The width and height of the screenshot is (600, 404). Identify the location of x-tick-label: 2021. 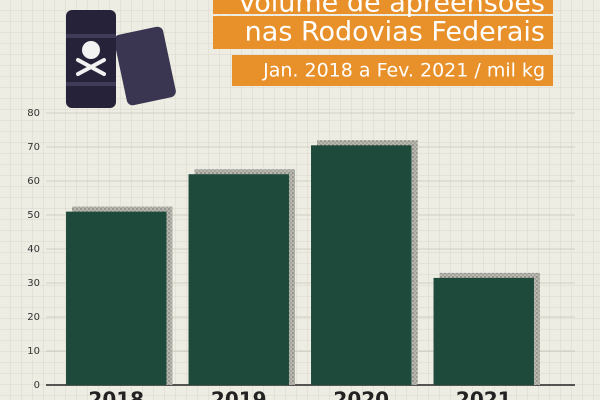
(484, 394).